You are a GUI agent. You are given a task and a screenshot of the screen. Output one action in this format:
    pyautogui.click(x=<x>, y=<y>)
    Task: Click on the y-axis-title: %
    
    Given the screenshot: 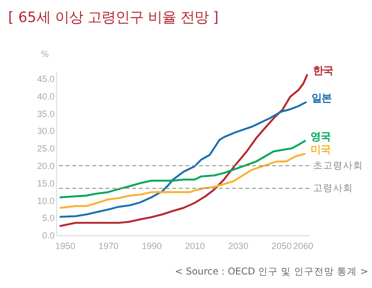 What is the action you would take?
    pyautogui.click(x=44, y=55)
    